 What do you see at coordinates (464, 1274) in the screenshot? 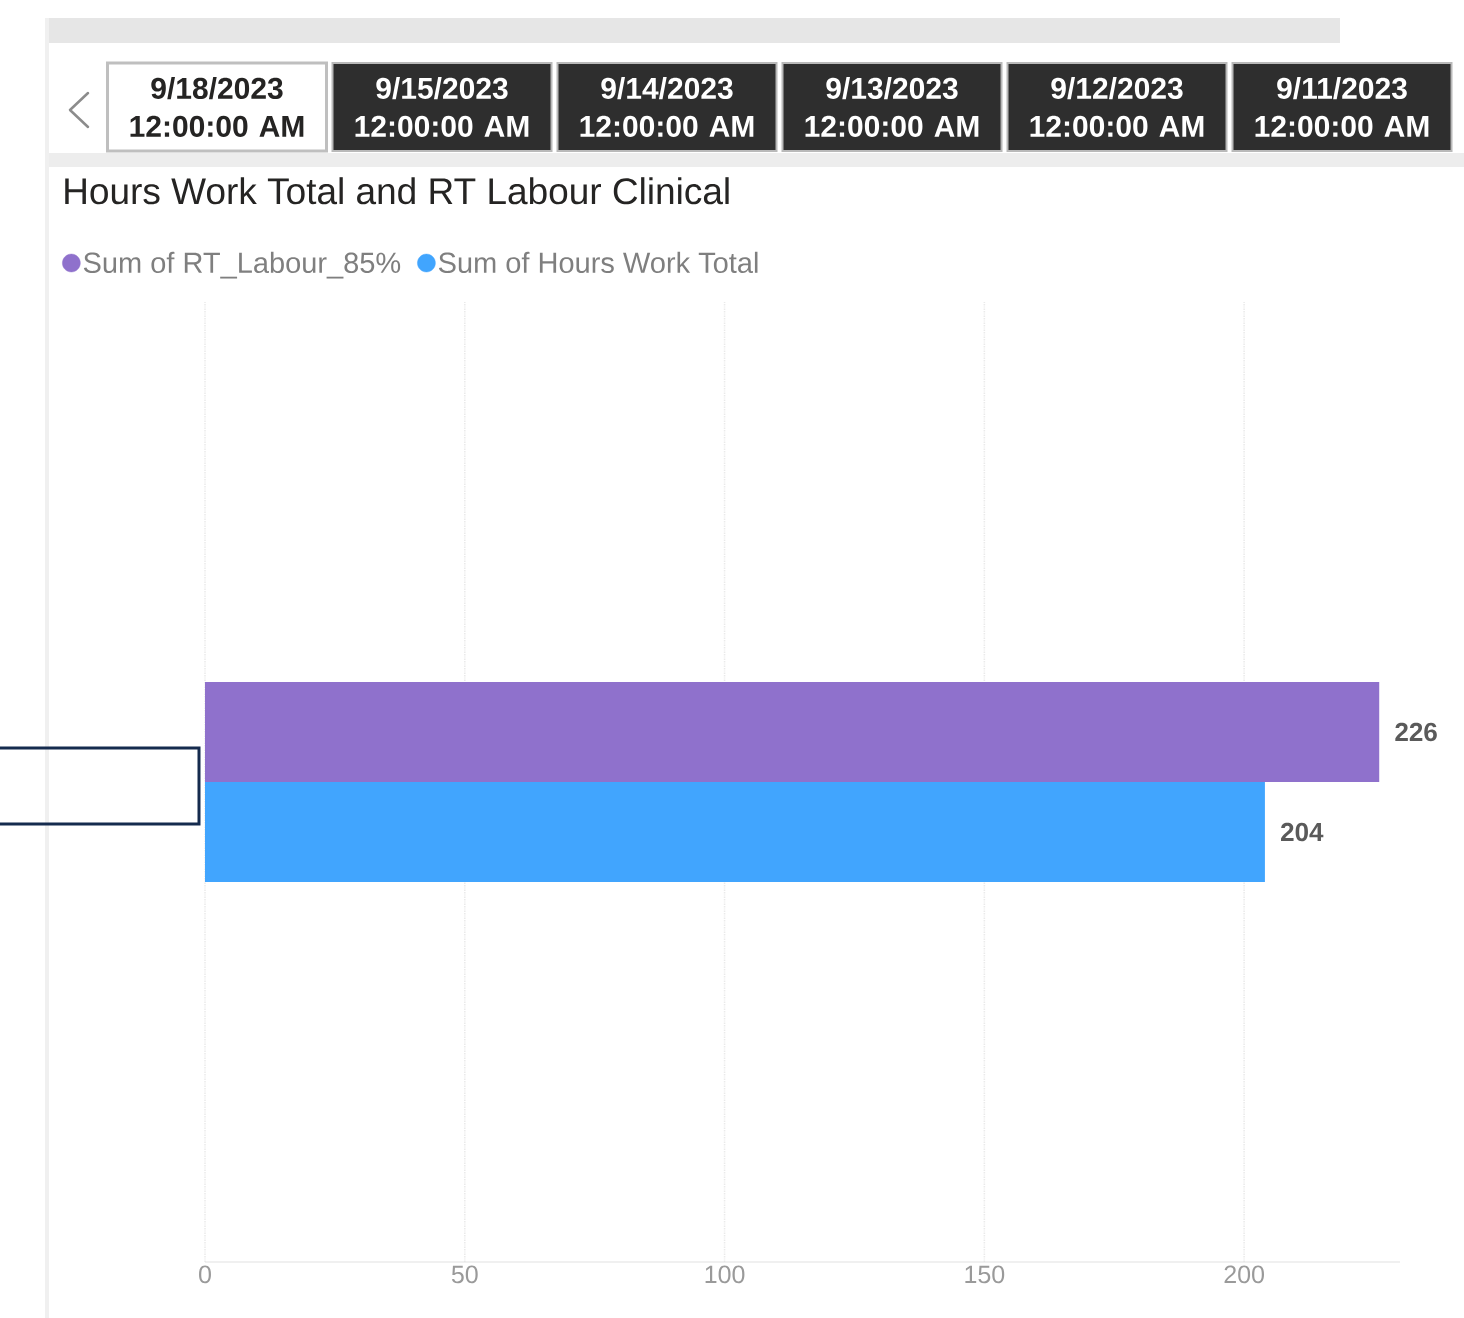
I see `x-tick-label: 50` at bounding box center [464, 1274].